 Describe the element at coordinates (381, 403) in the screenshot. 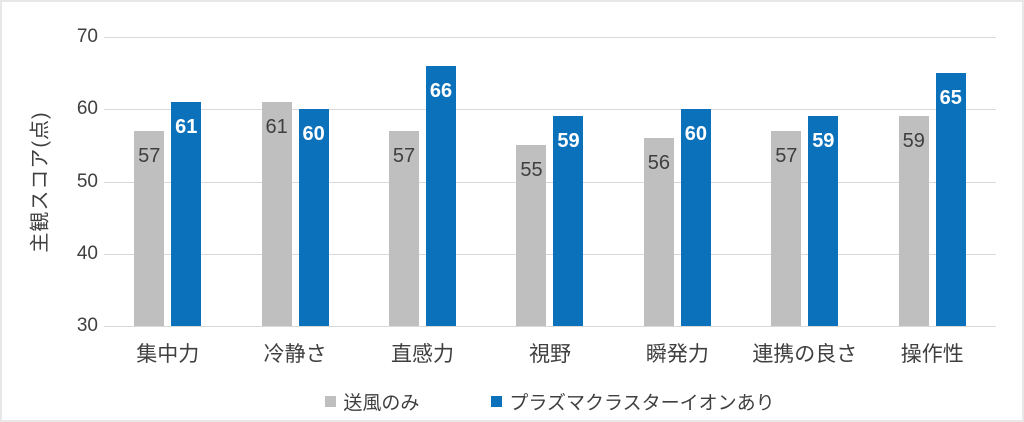

I see `legend-label: 送風のみ` at that location.